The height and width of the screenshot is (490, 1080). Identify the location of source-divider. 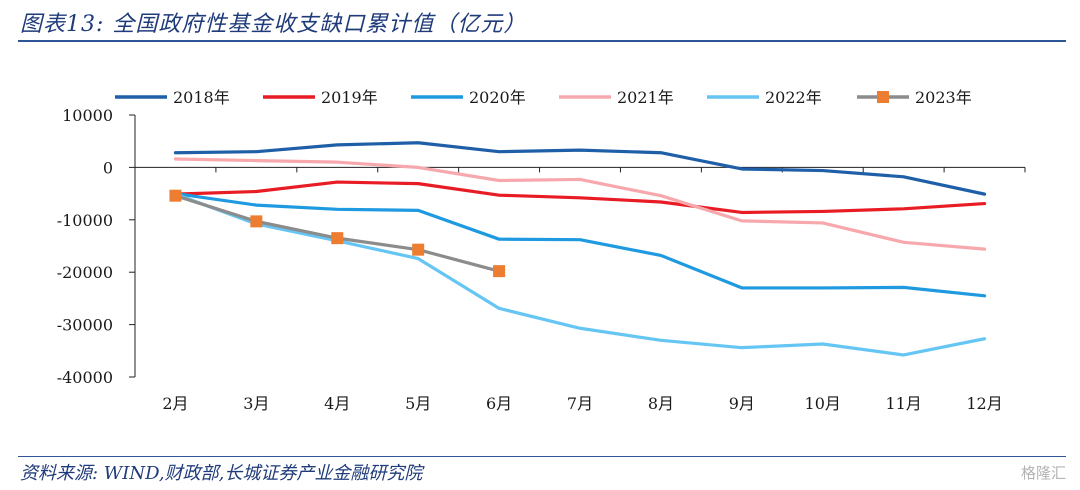
(542, 456).